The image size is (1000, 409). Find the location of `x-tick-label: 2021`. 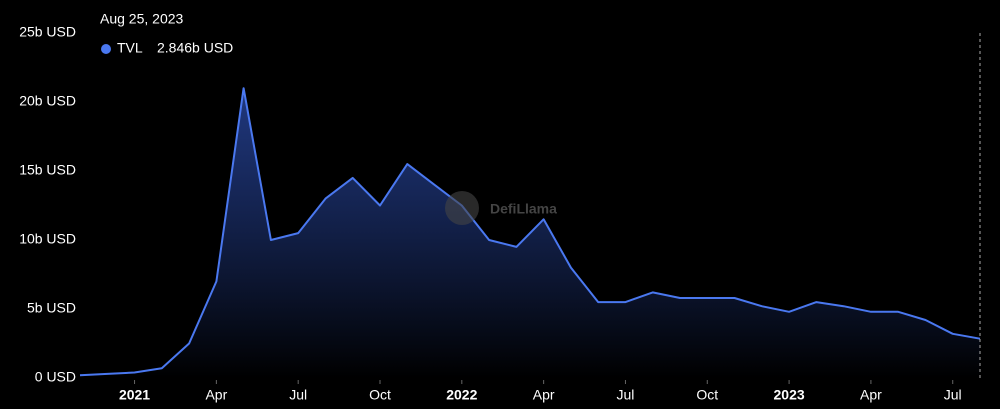

x-tick-label: 2021 is located at coordinates (134, 395).